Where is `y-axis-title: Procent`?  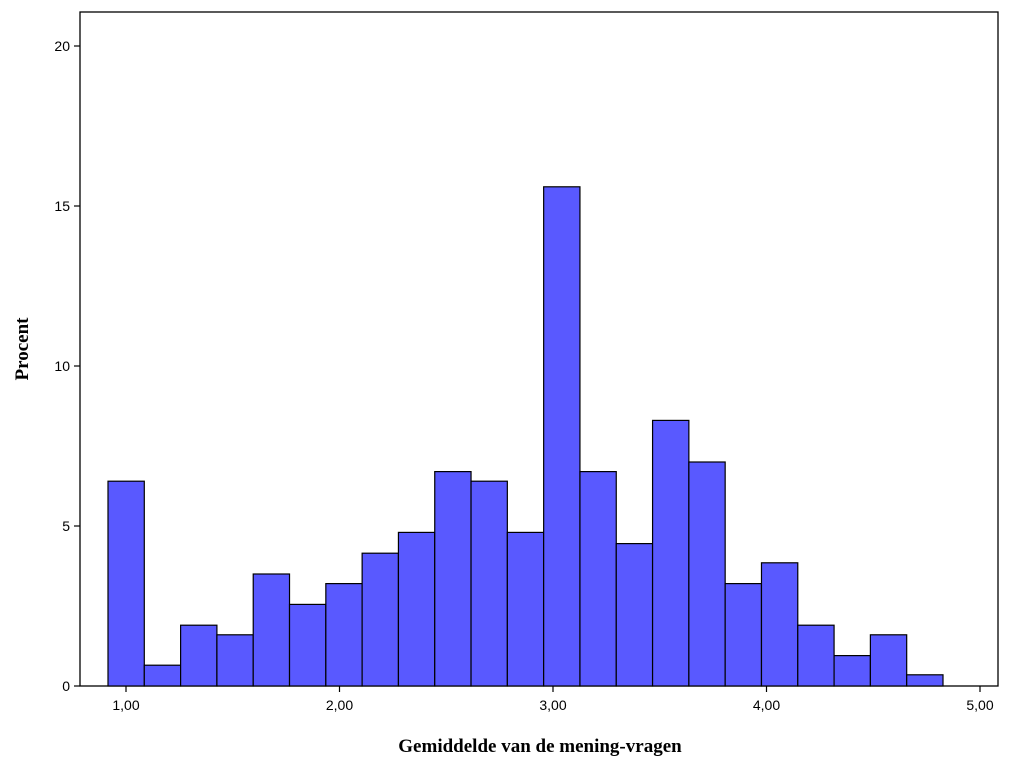
y-axis-title: Procent is located at coordinates (22, 349).